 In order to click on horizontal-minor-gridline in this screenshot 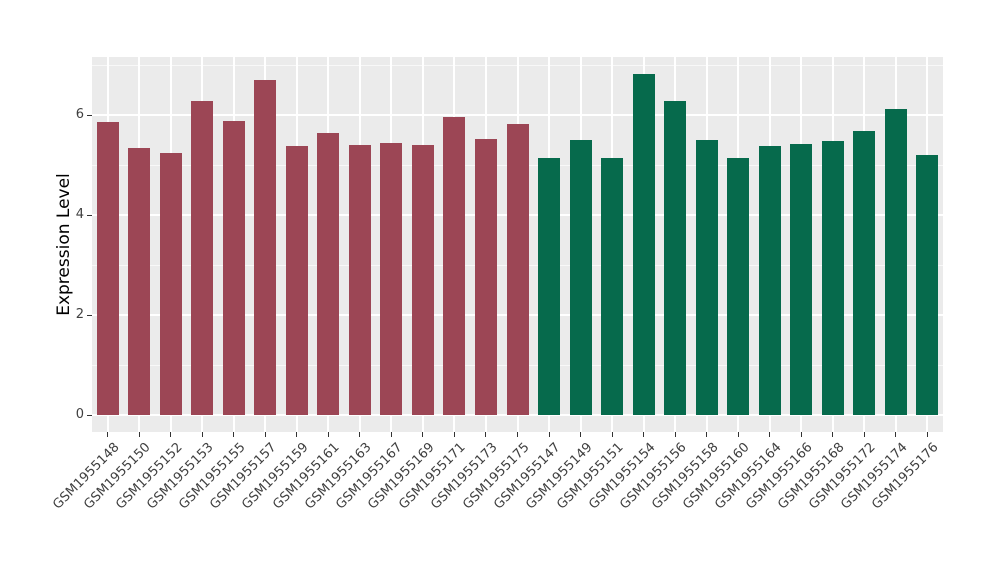, I will do `click(517, 65)`.